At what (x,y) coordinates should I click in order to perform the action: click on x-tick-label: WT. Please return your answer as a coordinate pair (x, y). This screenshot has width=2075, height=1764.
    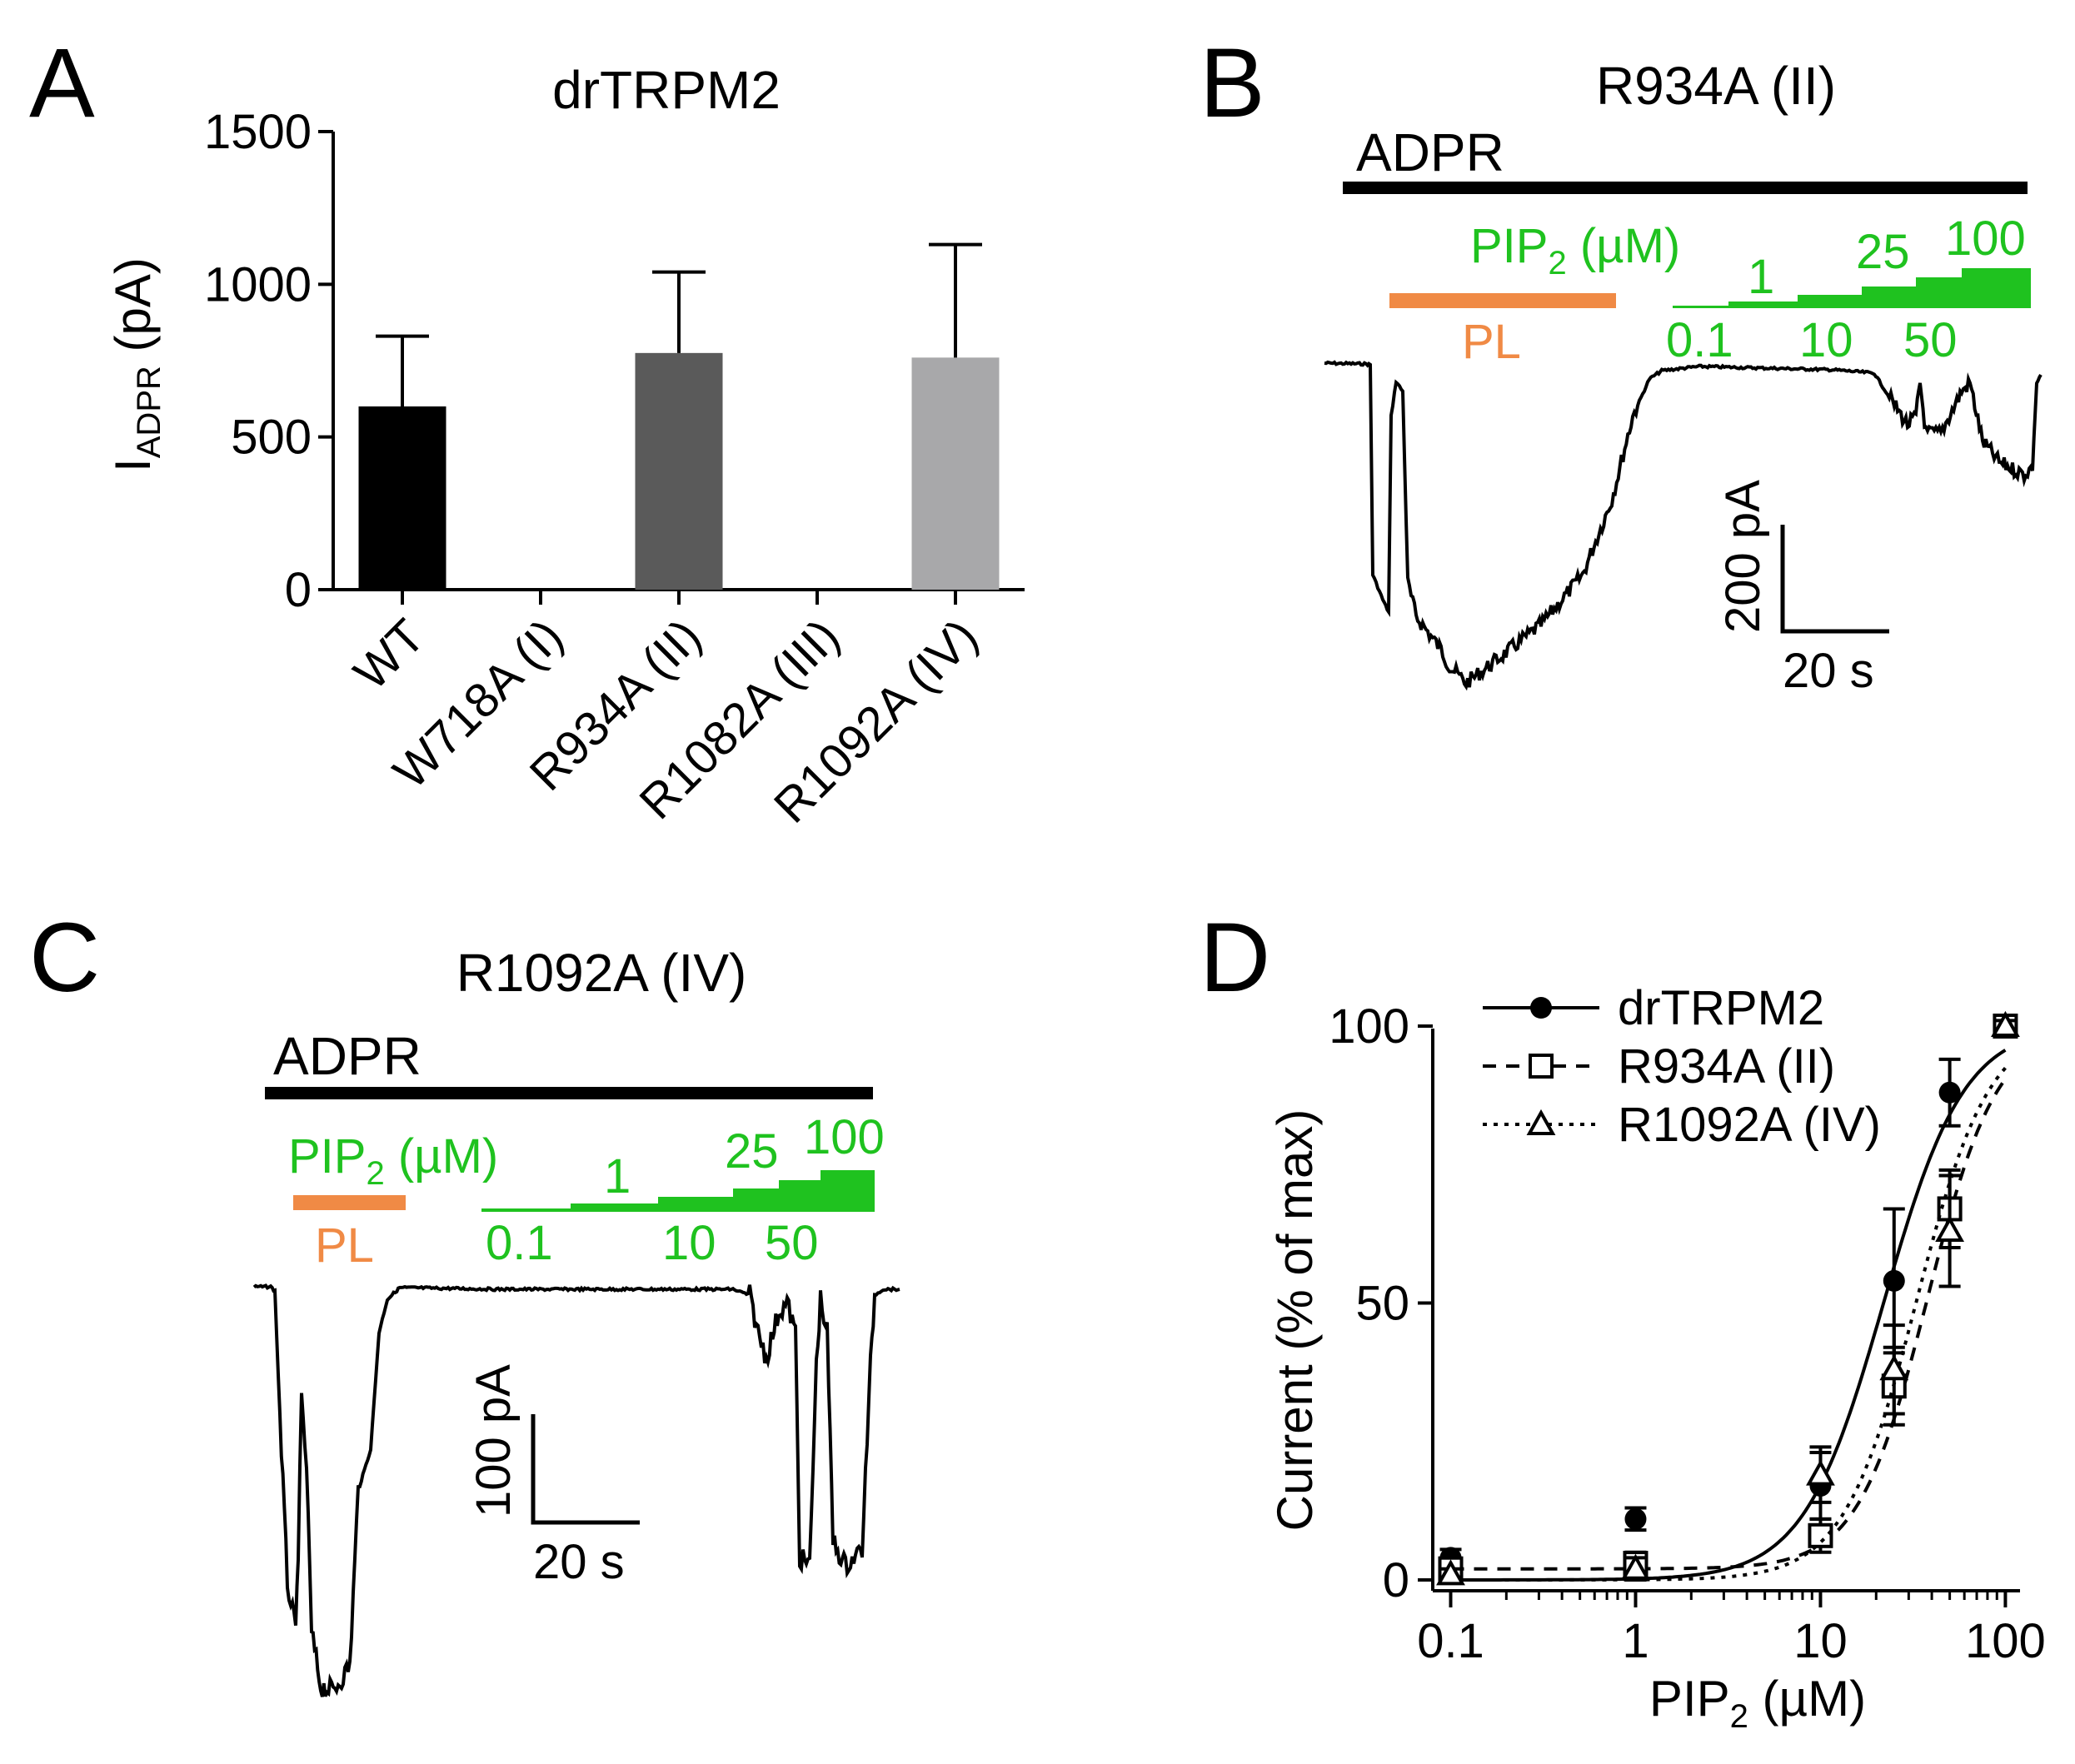
    Looking at the image, I should click on (389, 654).